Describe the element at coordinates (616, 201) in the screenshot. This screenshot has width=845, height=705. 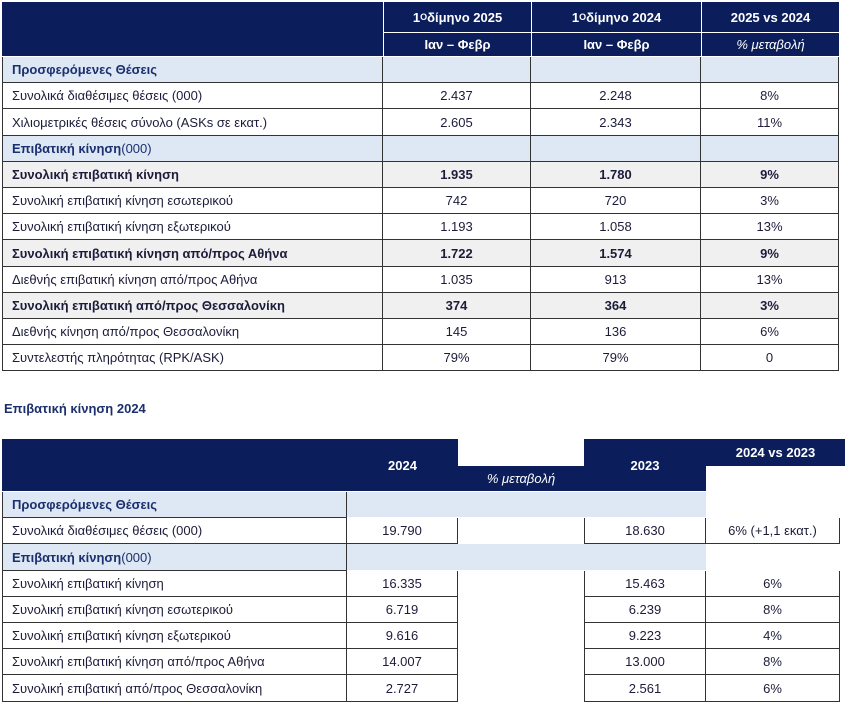
I see `value-2024: 720` at that location.